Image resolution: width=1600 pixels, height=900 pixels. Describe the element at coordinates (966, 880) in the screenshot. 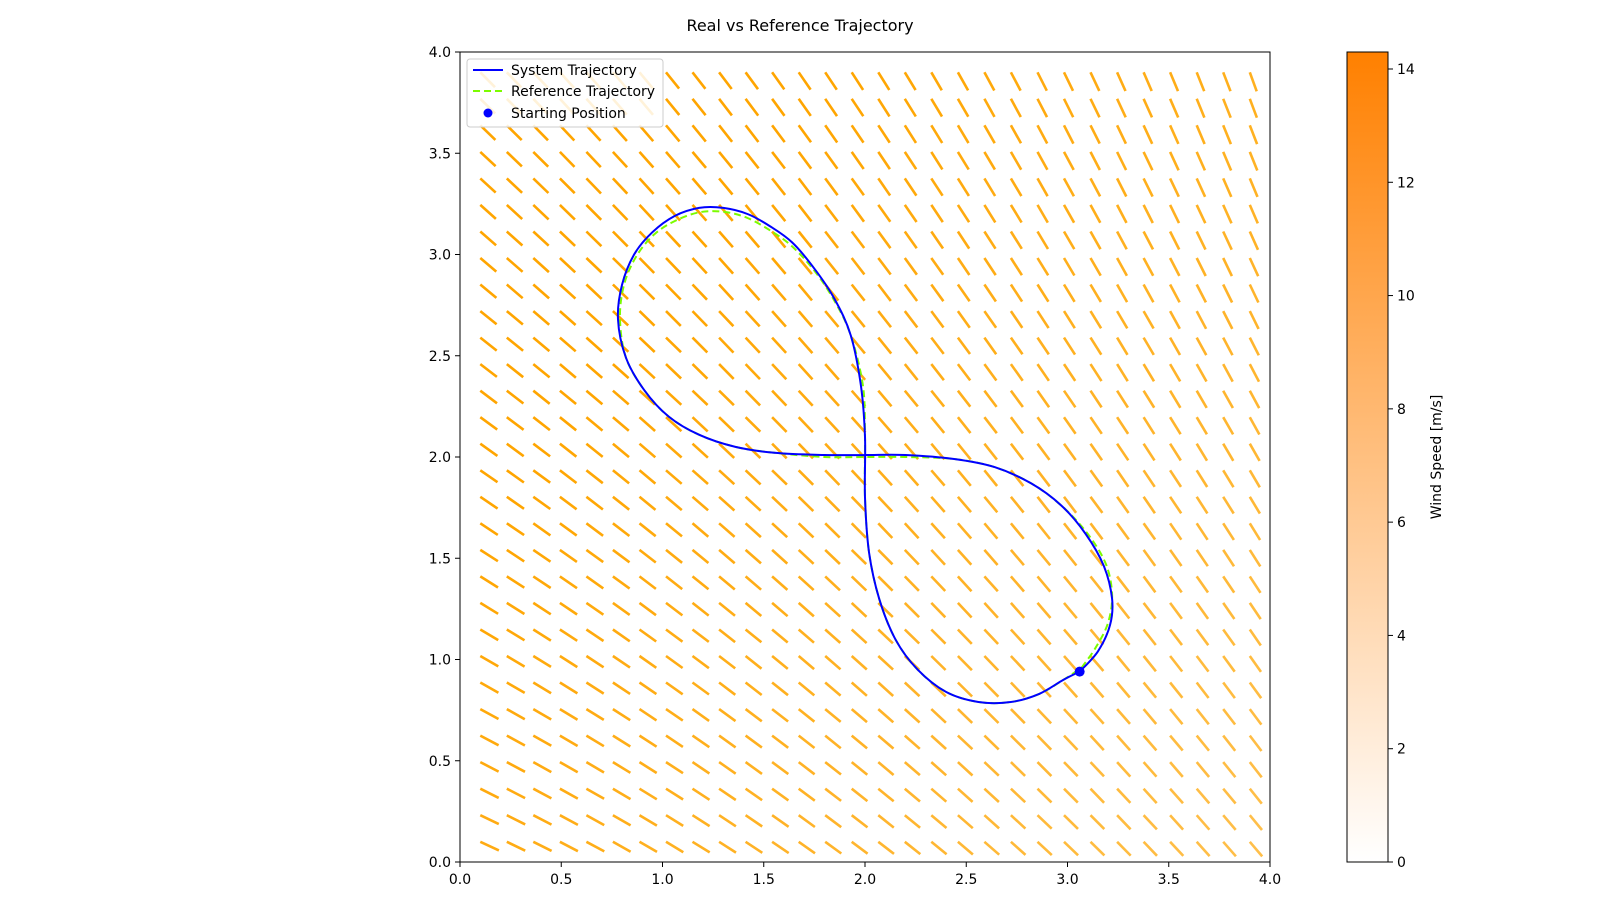

I see `x-tick-label: 2.5` at that location.